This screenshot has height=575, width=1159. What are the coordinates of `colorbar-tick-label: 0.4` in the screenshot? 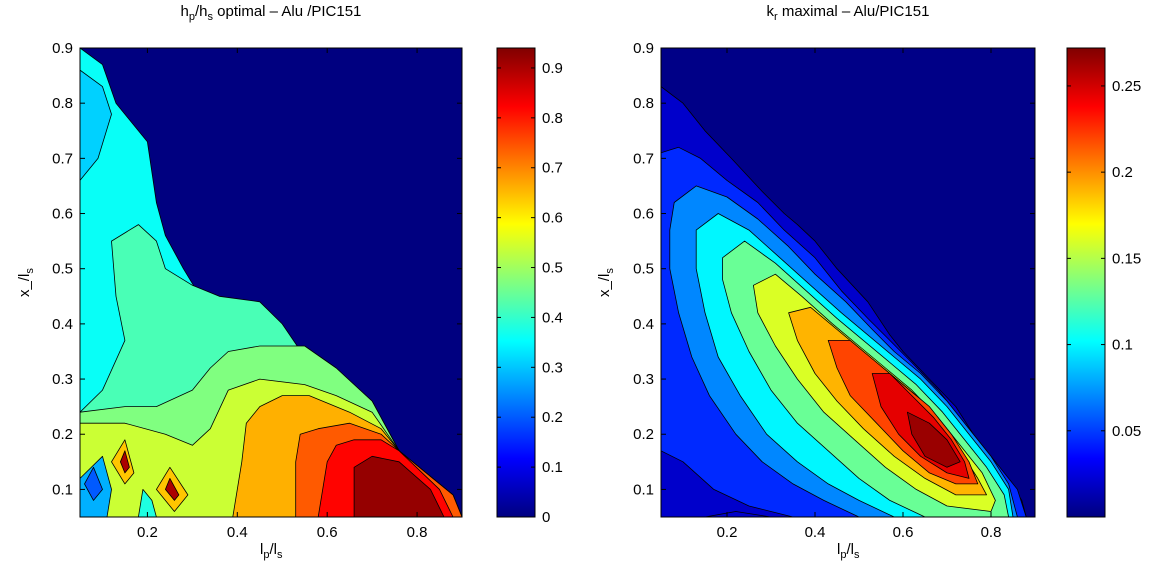 It's located at (552, 317).